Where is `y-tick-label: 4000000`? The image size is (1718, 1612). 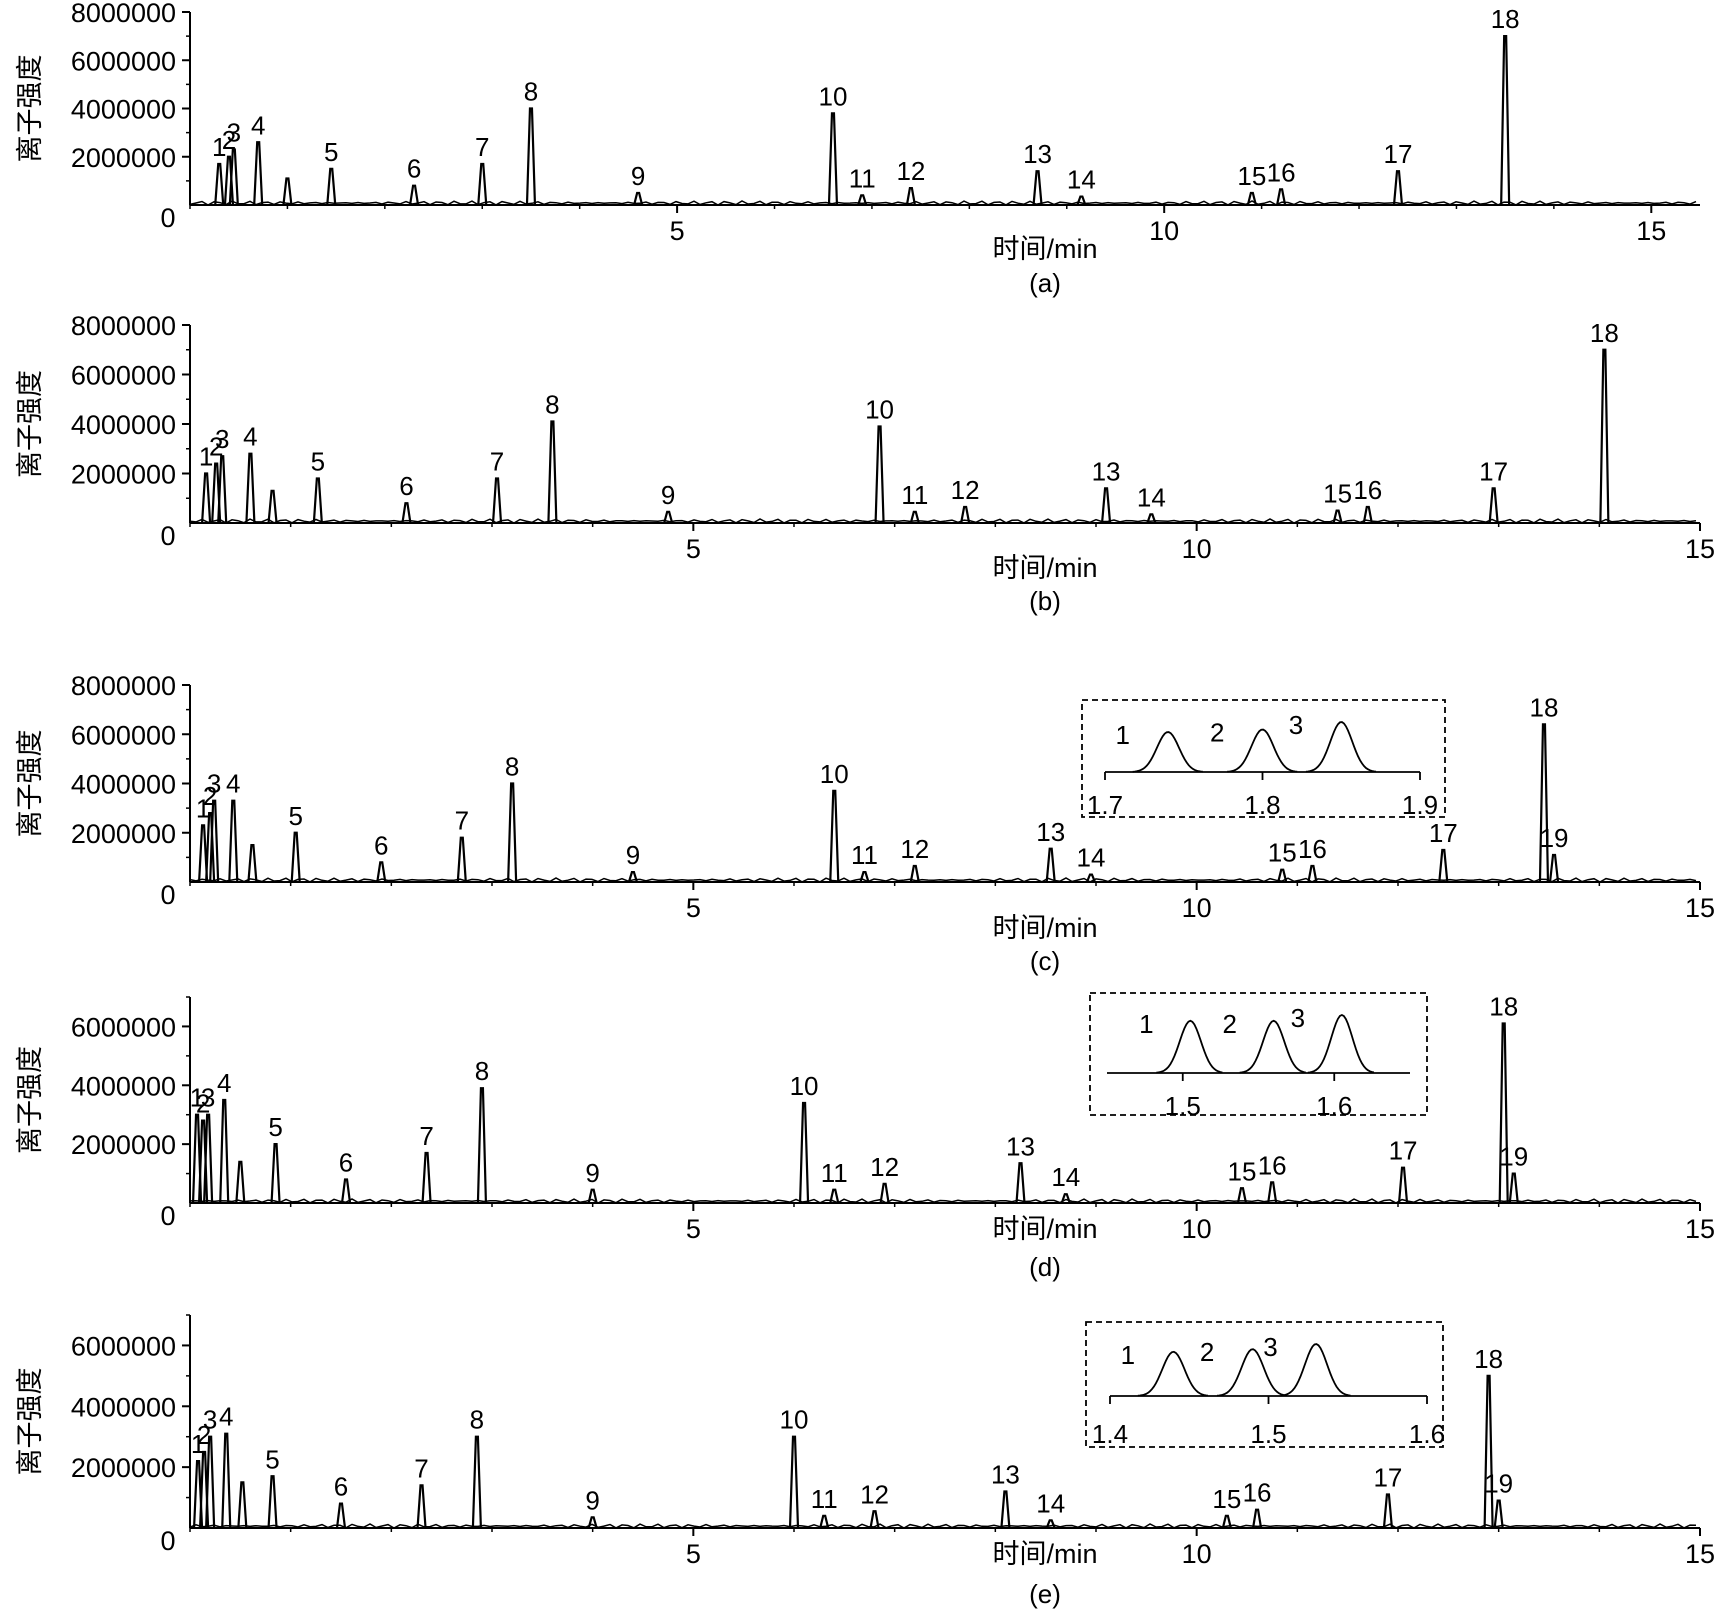
y-tick-label: 4000000 is located at coordinates (123, 110).